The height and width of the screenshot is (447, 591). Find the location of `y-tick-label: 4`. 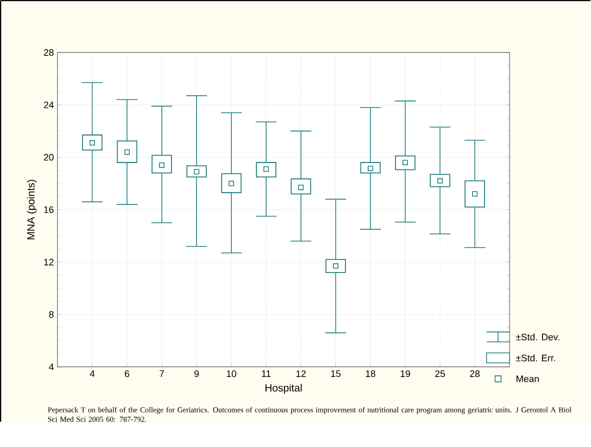

y-tick-label: 4 is located at coordinates (51, 367).